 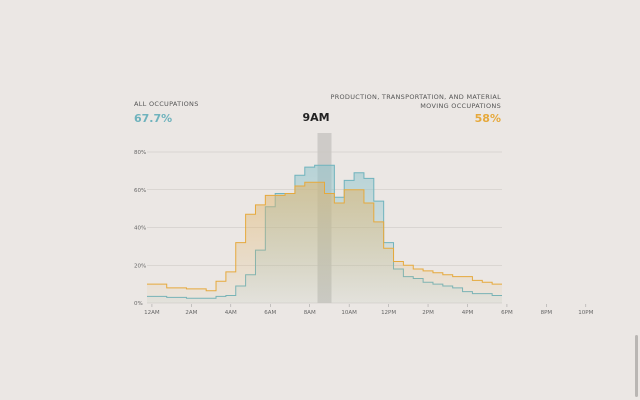 What do you see at coordinates (152, 313) in the screenshot?
I see `x-tick-label: 12AM` at bounding box center [152, 313].